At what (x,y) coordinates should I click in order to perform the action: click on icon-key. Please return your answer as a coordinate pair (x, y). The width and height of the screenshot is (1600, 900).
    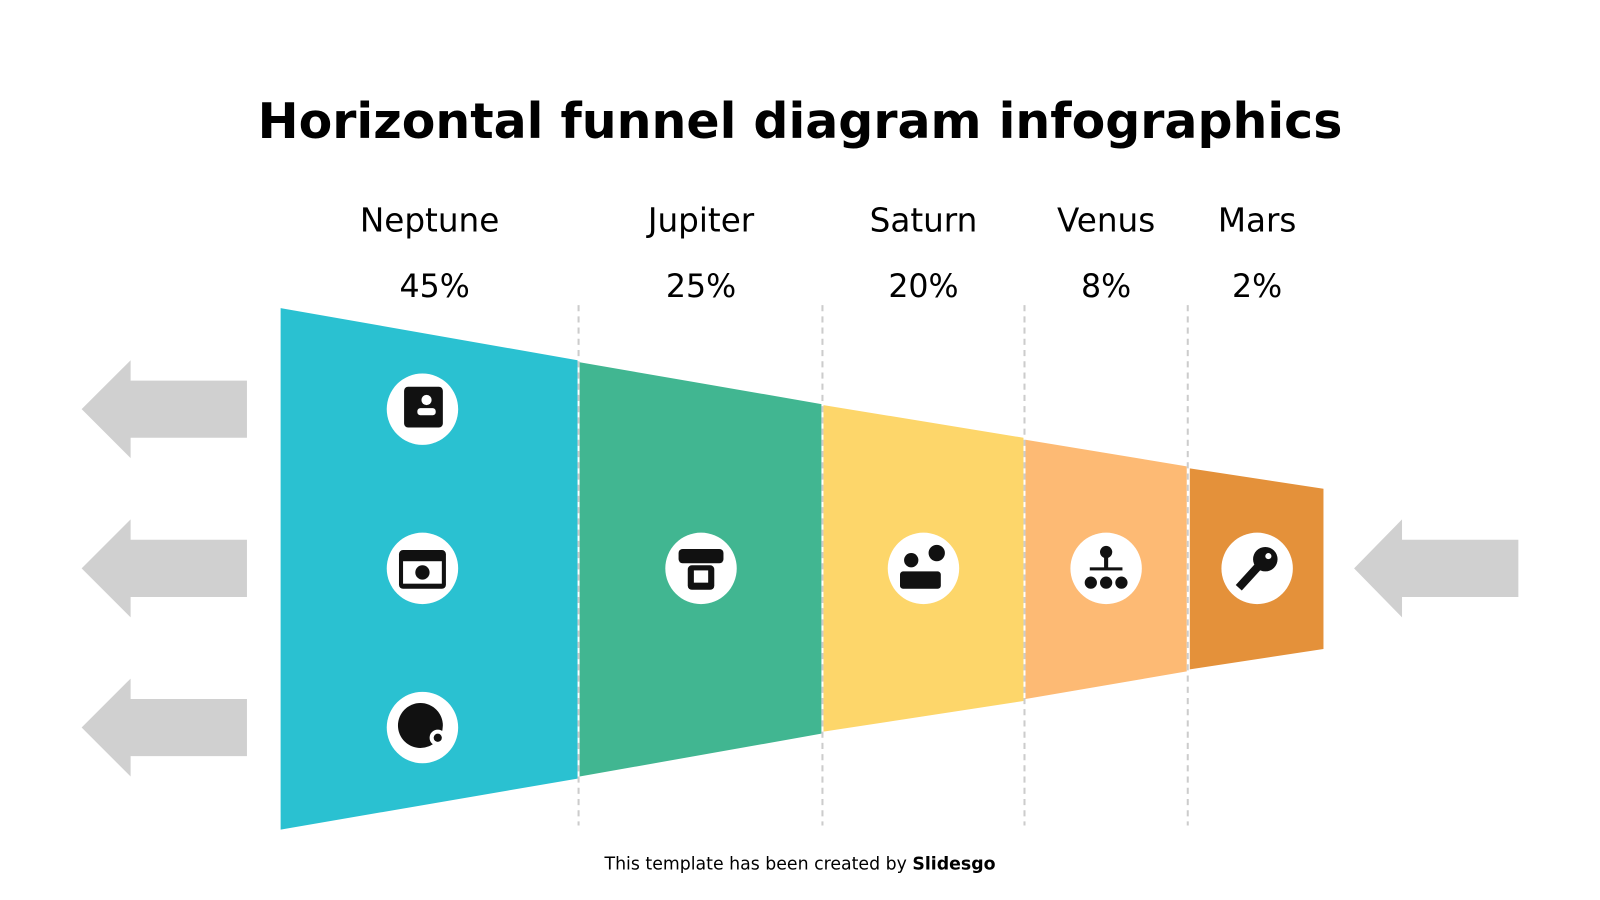
    Looking at the image, I should click on (1257, 568).